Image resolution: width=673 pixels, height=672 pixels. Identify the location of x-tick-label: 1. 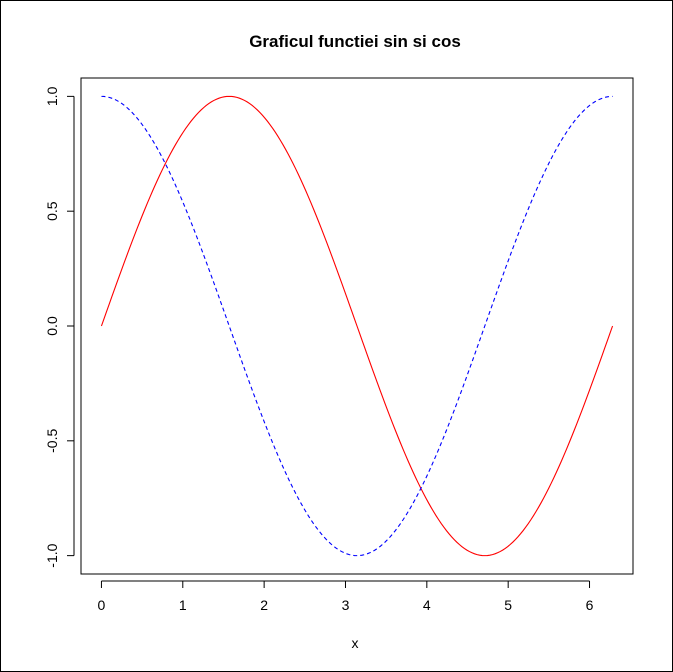
(183, 605).